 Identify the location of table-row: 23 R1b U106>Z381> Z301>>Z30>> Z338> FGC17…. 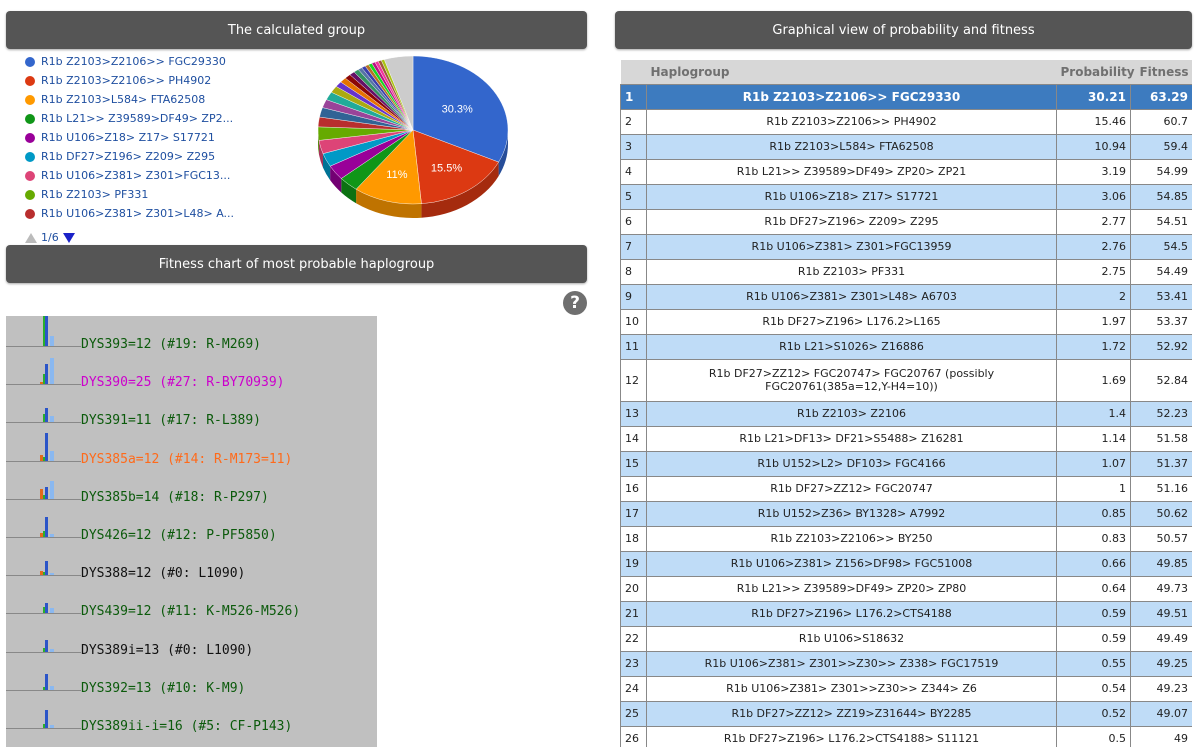
(906, 663).